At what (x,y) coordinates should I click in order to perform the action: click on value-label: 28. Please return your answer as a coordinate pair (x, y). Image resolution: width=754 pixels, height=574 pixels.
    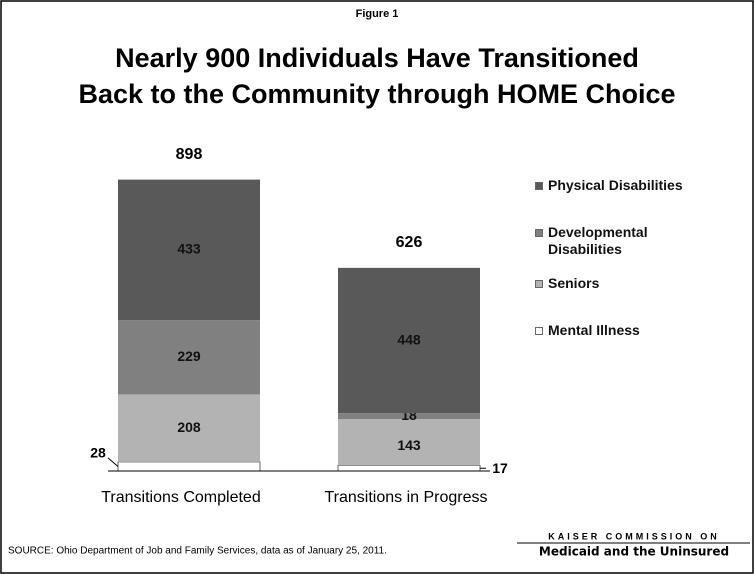
    Looking at the image, I should click on (98, 453).